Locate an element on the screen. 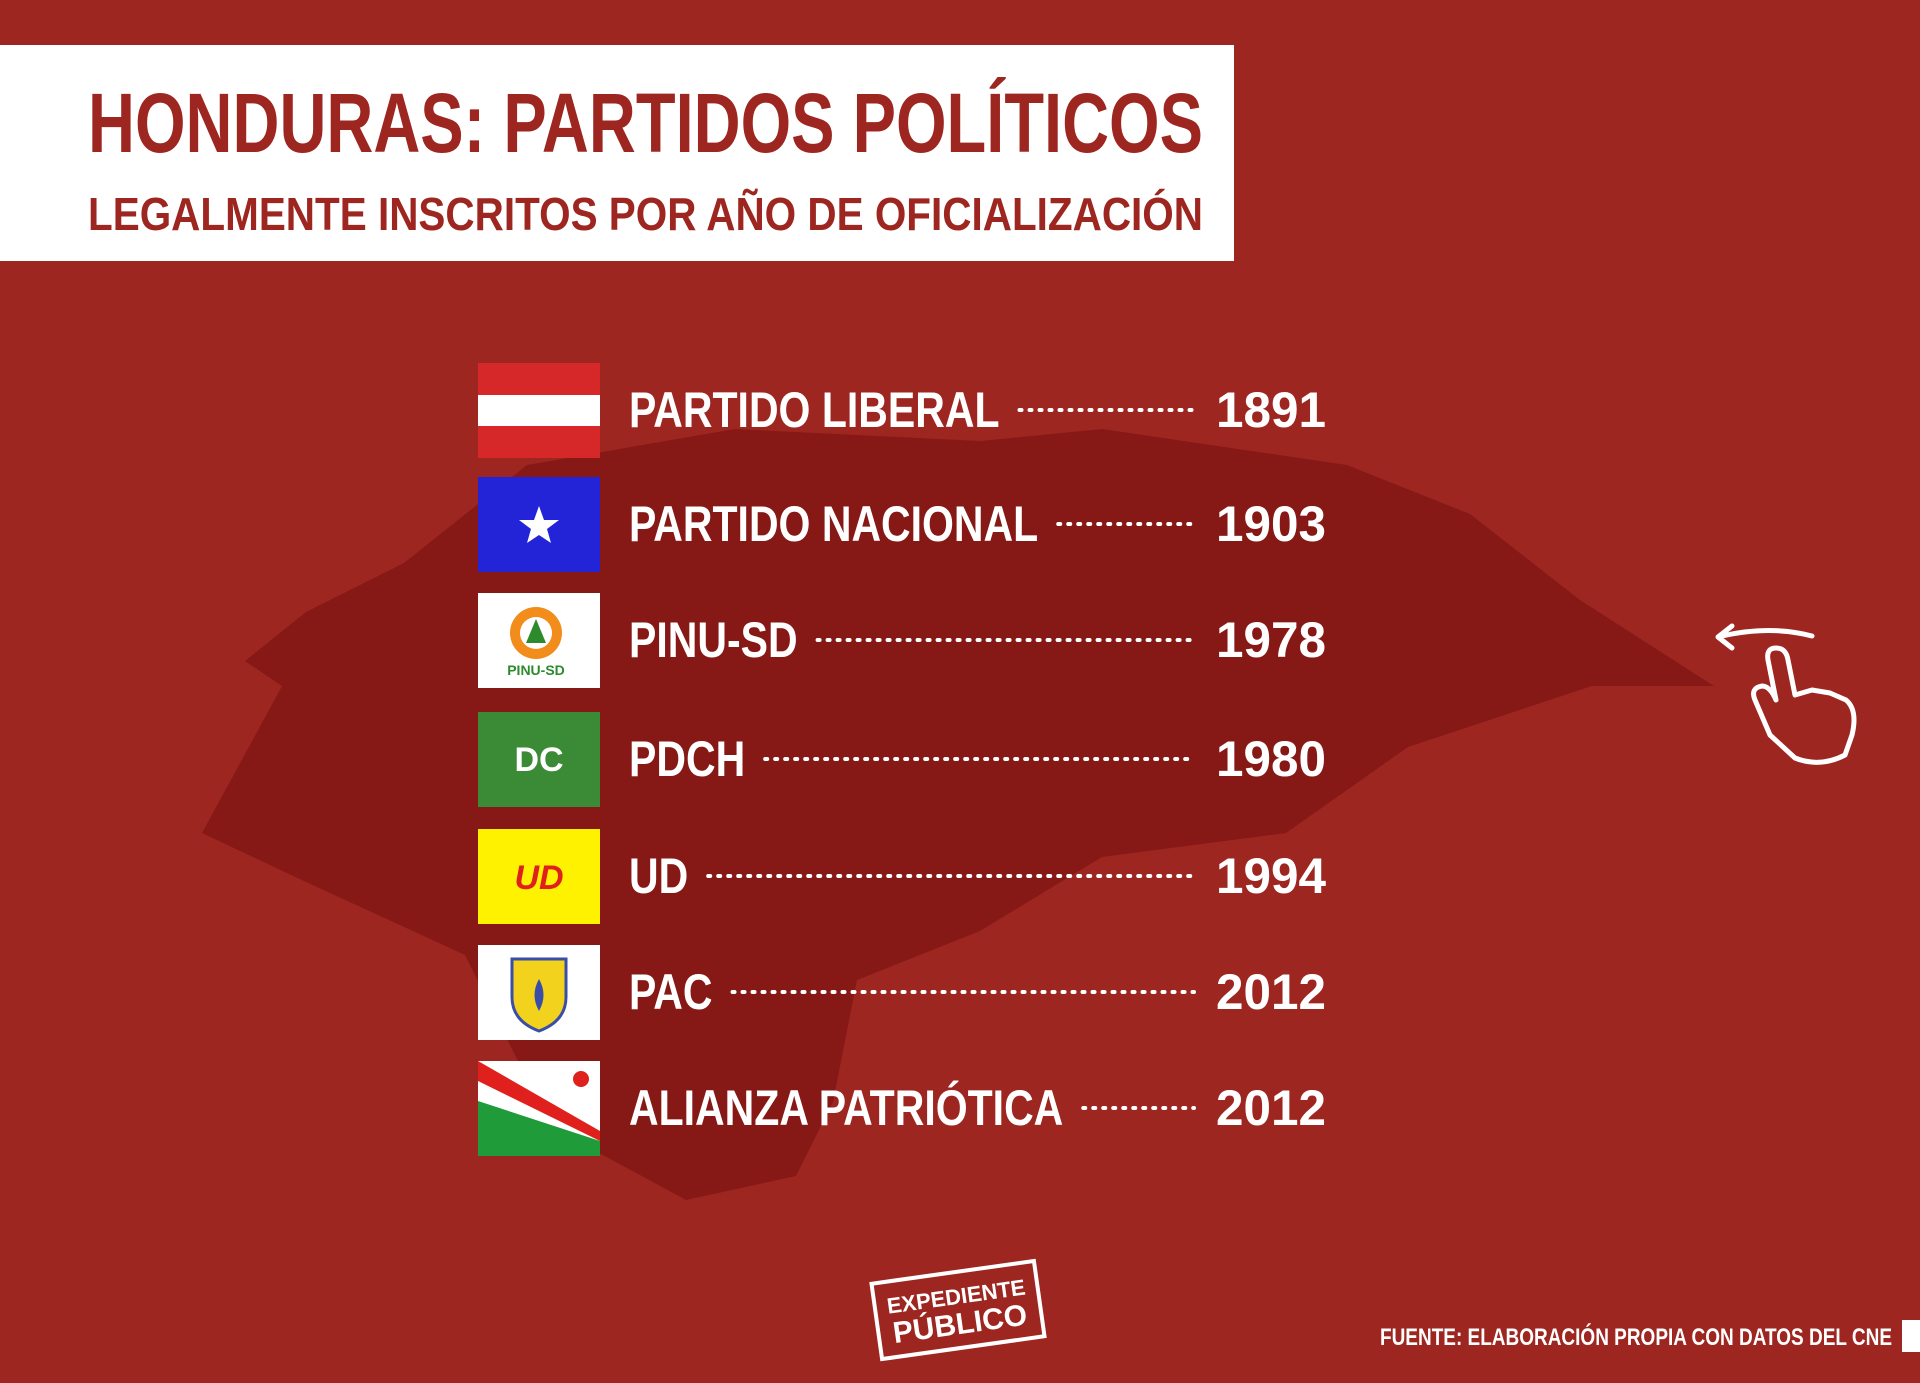  party-name: PARTIDO NACIONAL is located at coordinates (833, 524).